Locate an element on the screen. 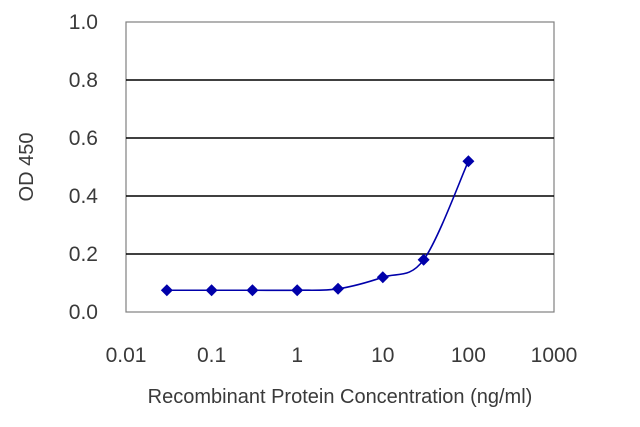 This screenshot has width=640, height=427. y-tick-2: 0.4 is located at coordinates (84, 196).